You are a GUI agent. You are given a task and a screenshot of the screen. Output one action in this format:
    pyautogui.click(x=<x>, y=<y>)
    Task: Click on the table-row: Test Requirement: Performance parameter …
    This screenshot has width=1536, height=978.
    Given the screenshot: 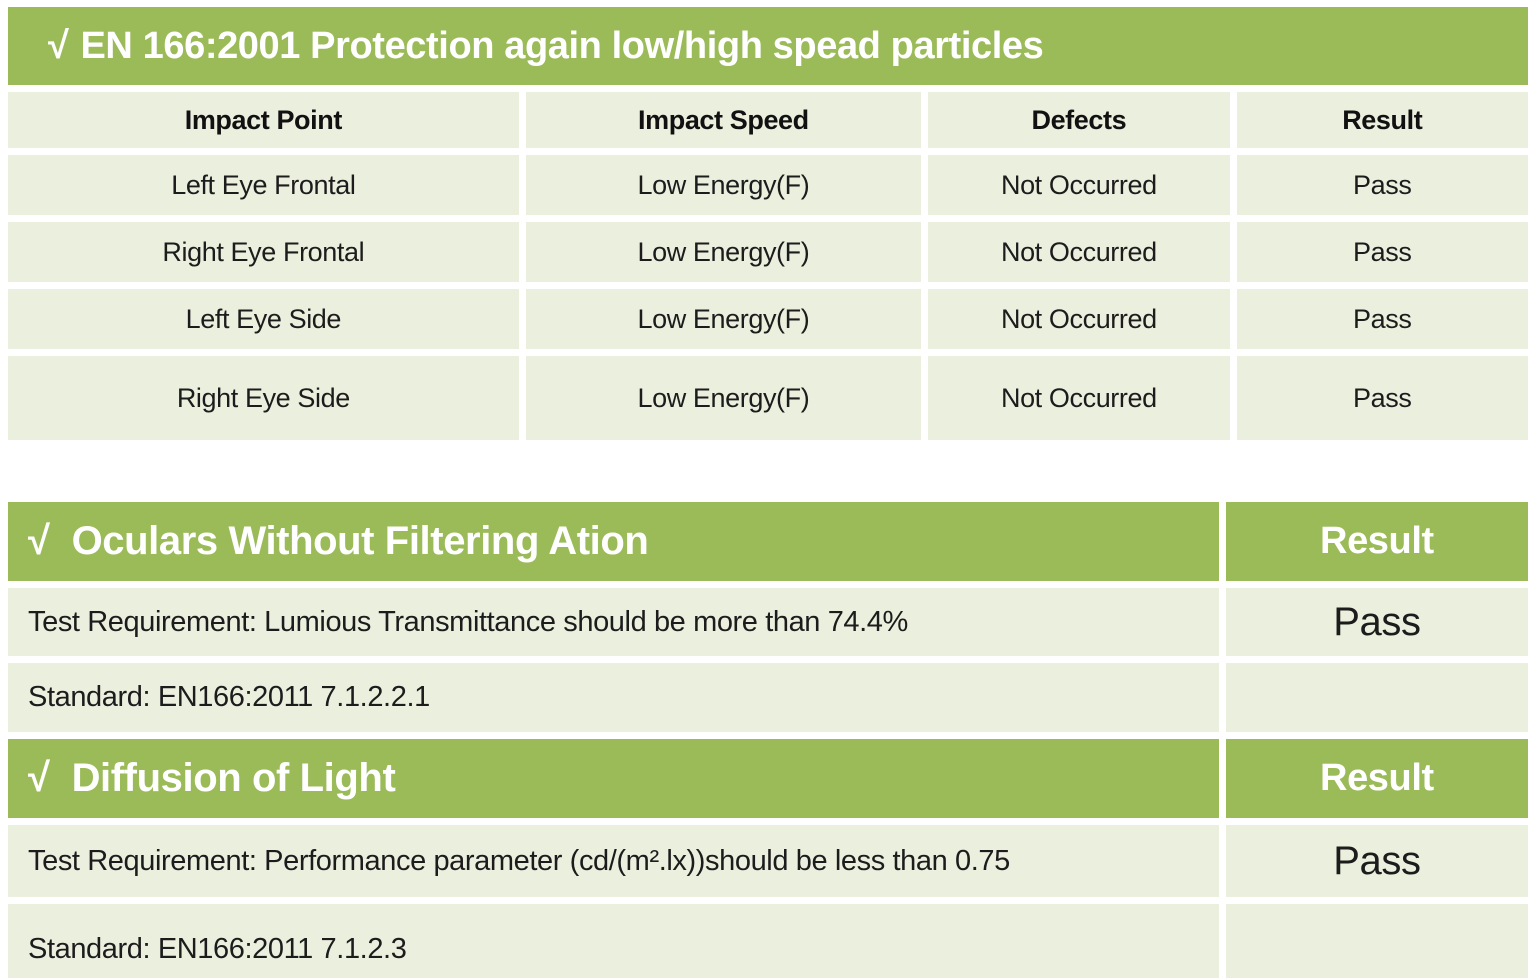 What is the action you would take?
    pyautogui.click(x=768, y=861)
    